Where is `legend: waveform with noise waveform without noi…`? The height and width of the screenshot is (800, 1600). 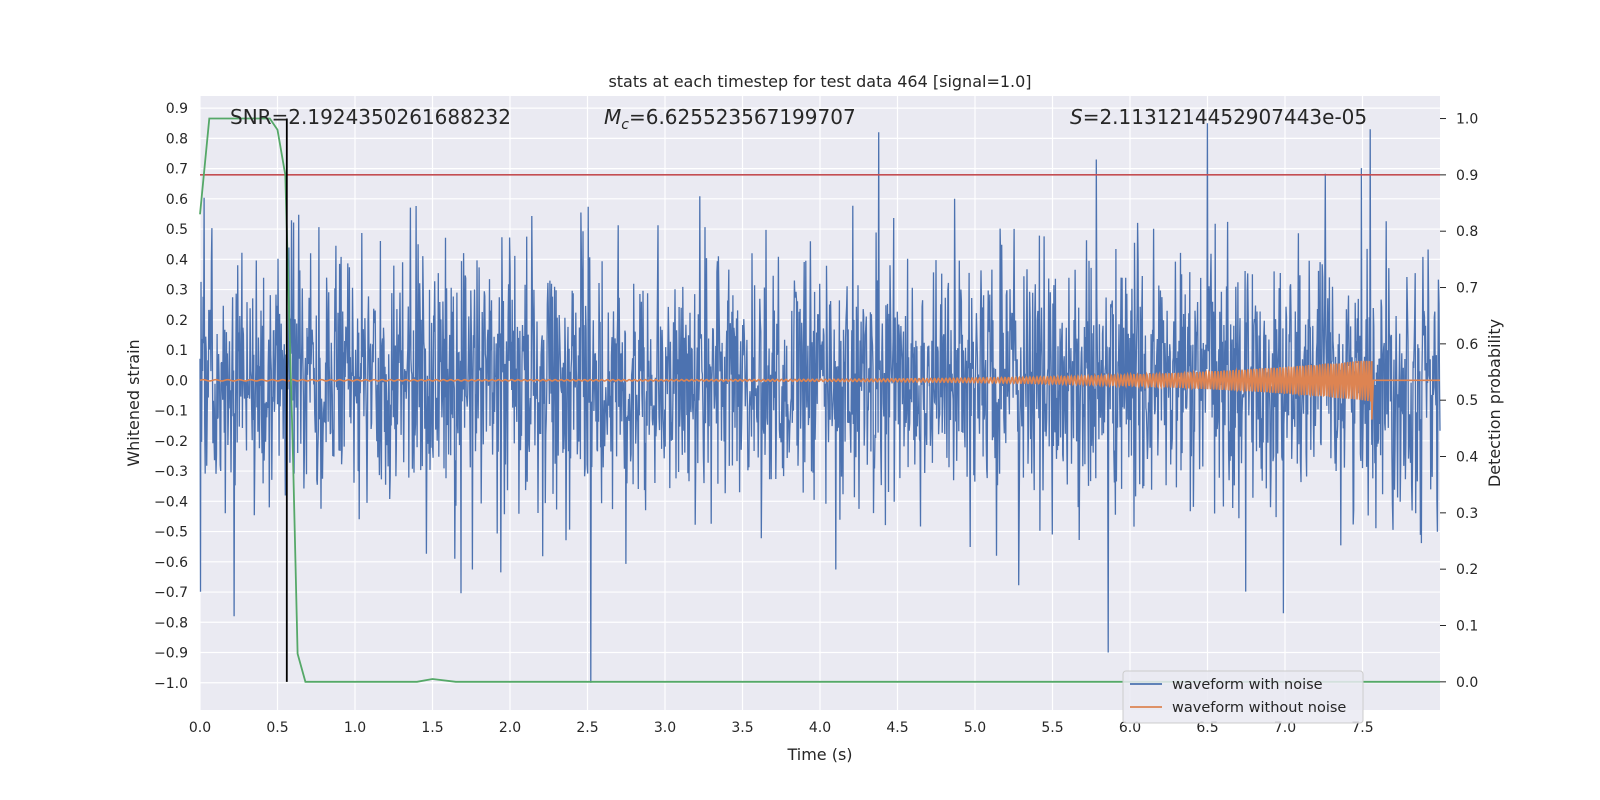
legend: waveform with noise waveform without noi… is located at coordinates (1243, 697).